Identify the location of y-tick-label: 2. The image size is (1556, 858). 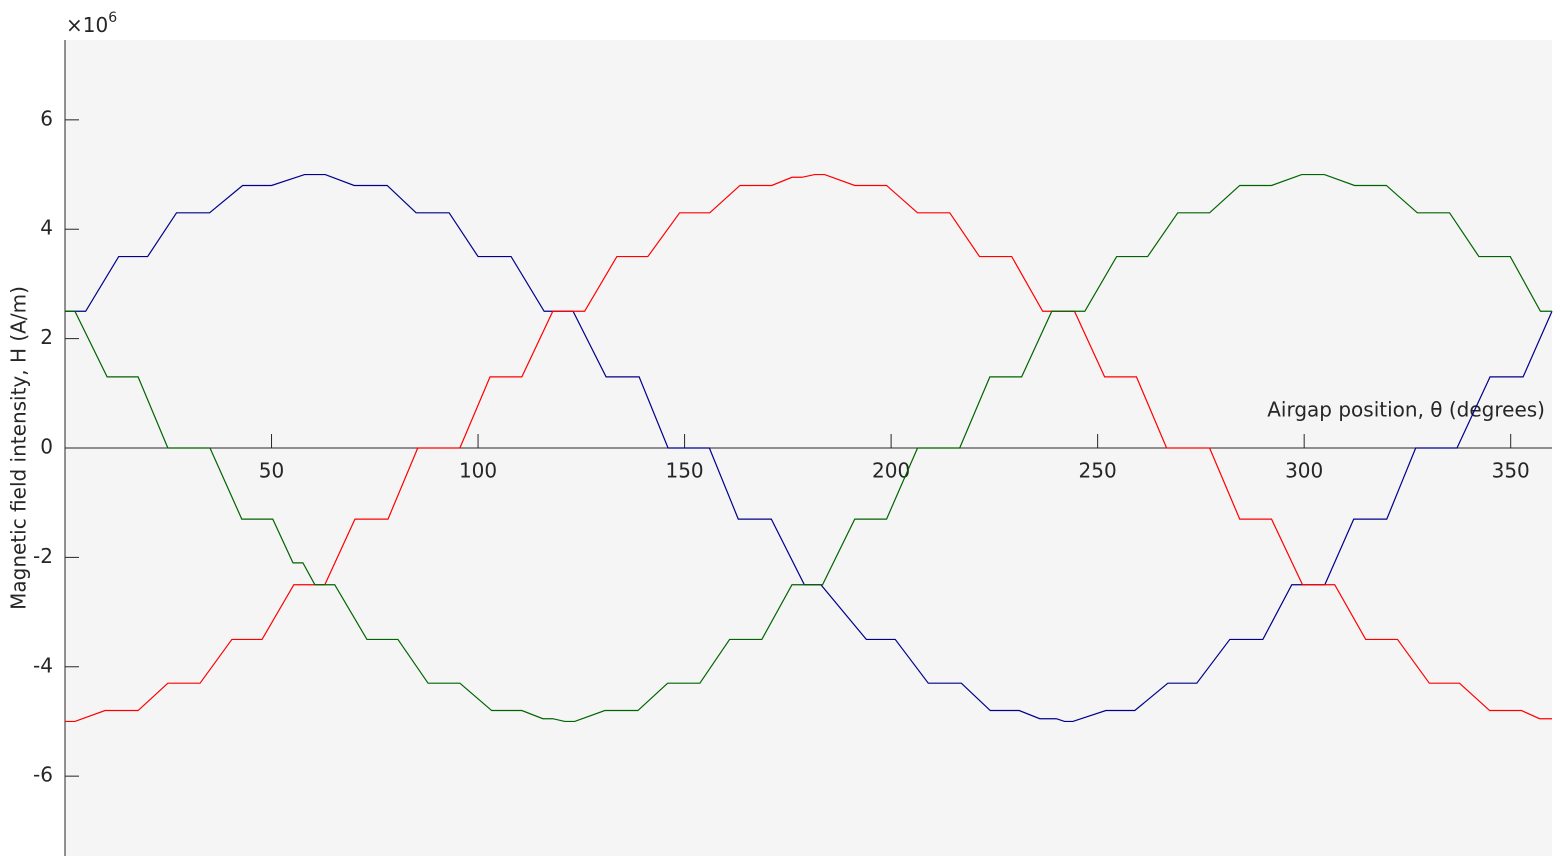
(46, 337).